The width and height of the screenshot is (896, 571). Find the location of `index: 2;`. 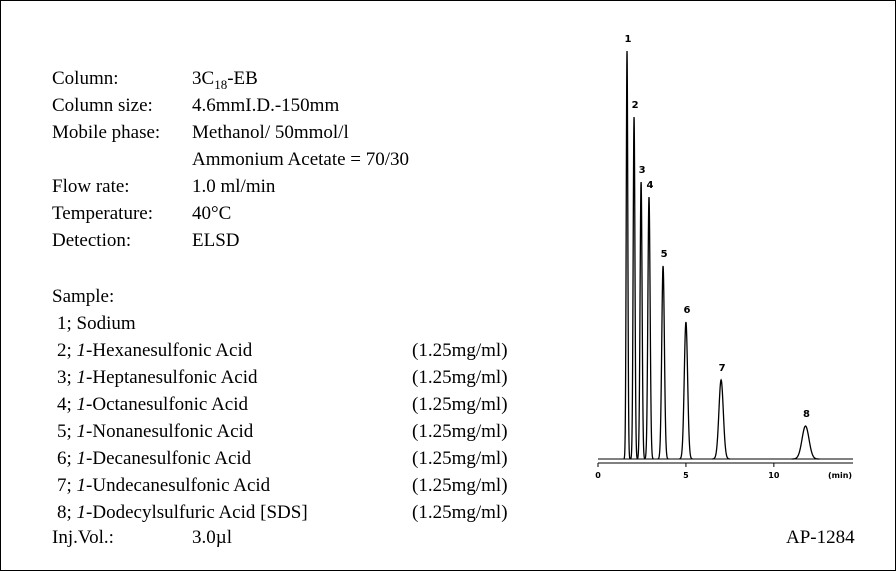

index: 2; is located at coordinates (64, 350).